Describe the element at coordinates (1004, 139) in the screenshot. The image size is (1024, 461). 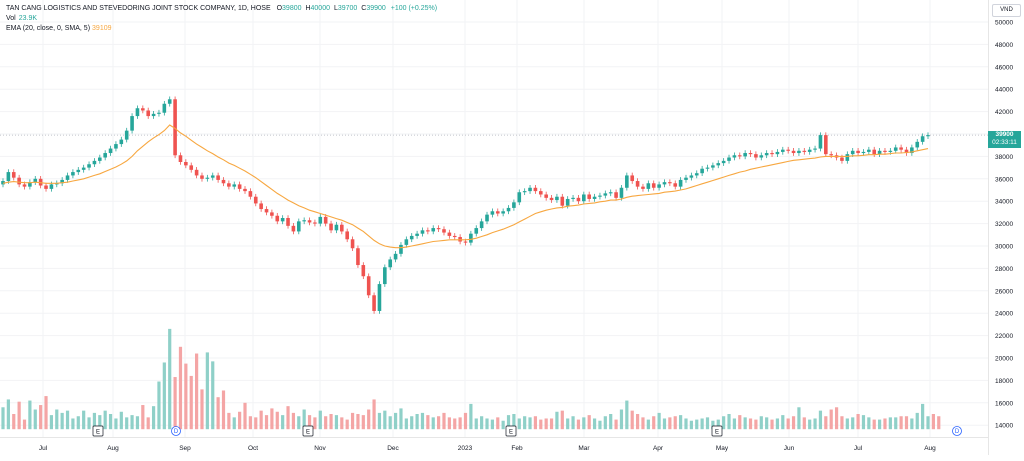
I see `last-price-badge: 39900 02:33:11` at that location.